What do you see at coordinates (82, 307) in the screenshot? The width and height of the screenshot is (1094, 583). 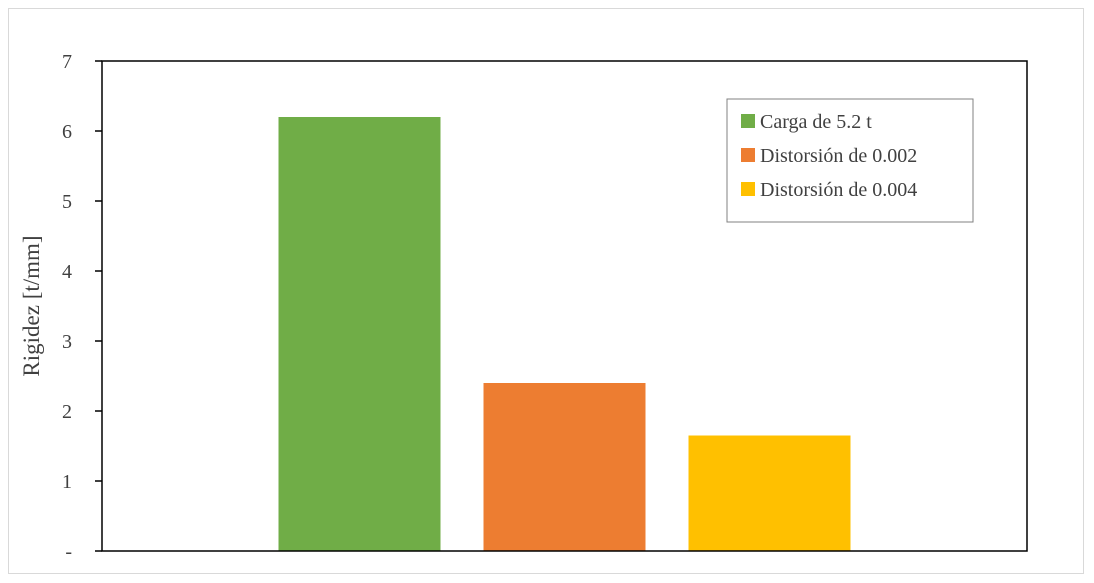 I see `y-axis-ticks: - 1 2 3 4 5 6 7` at bounding box center [82, 307].